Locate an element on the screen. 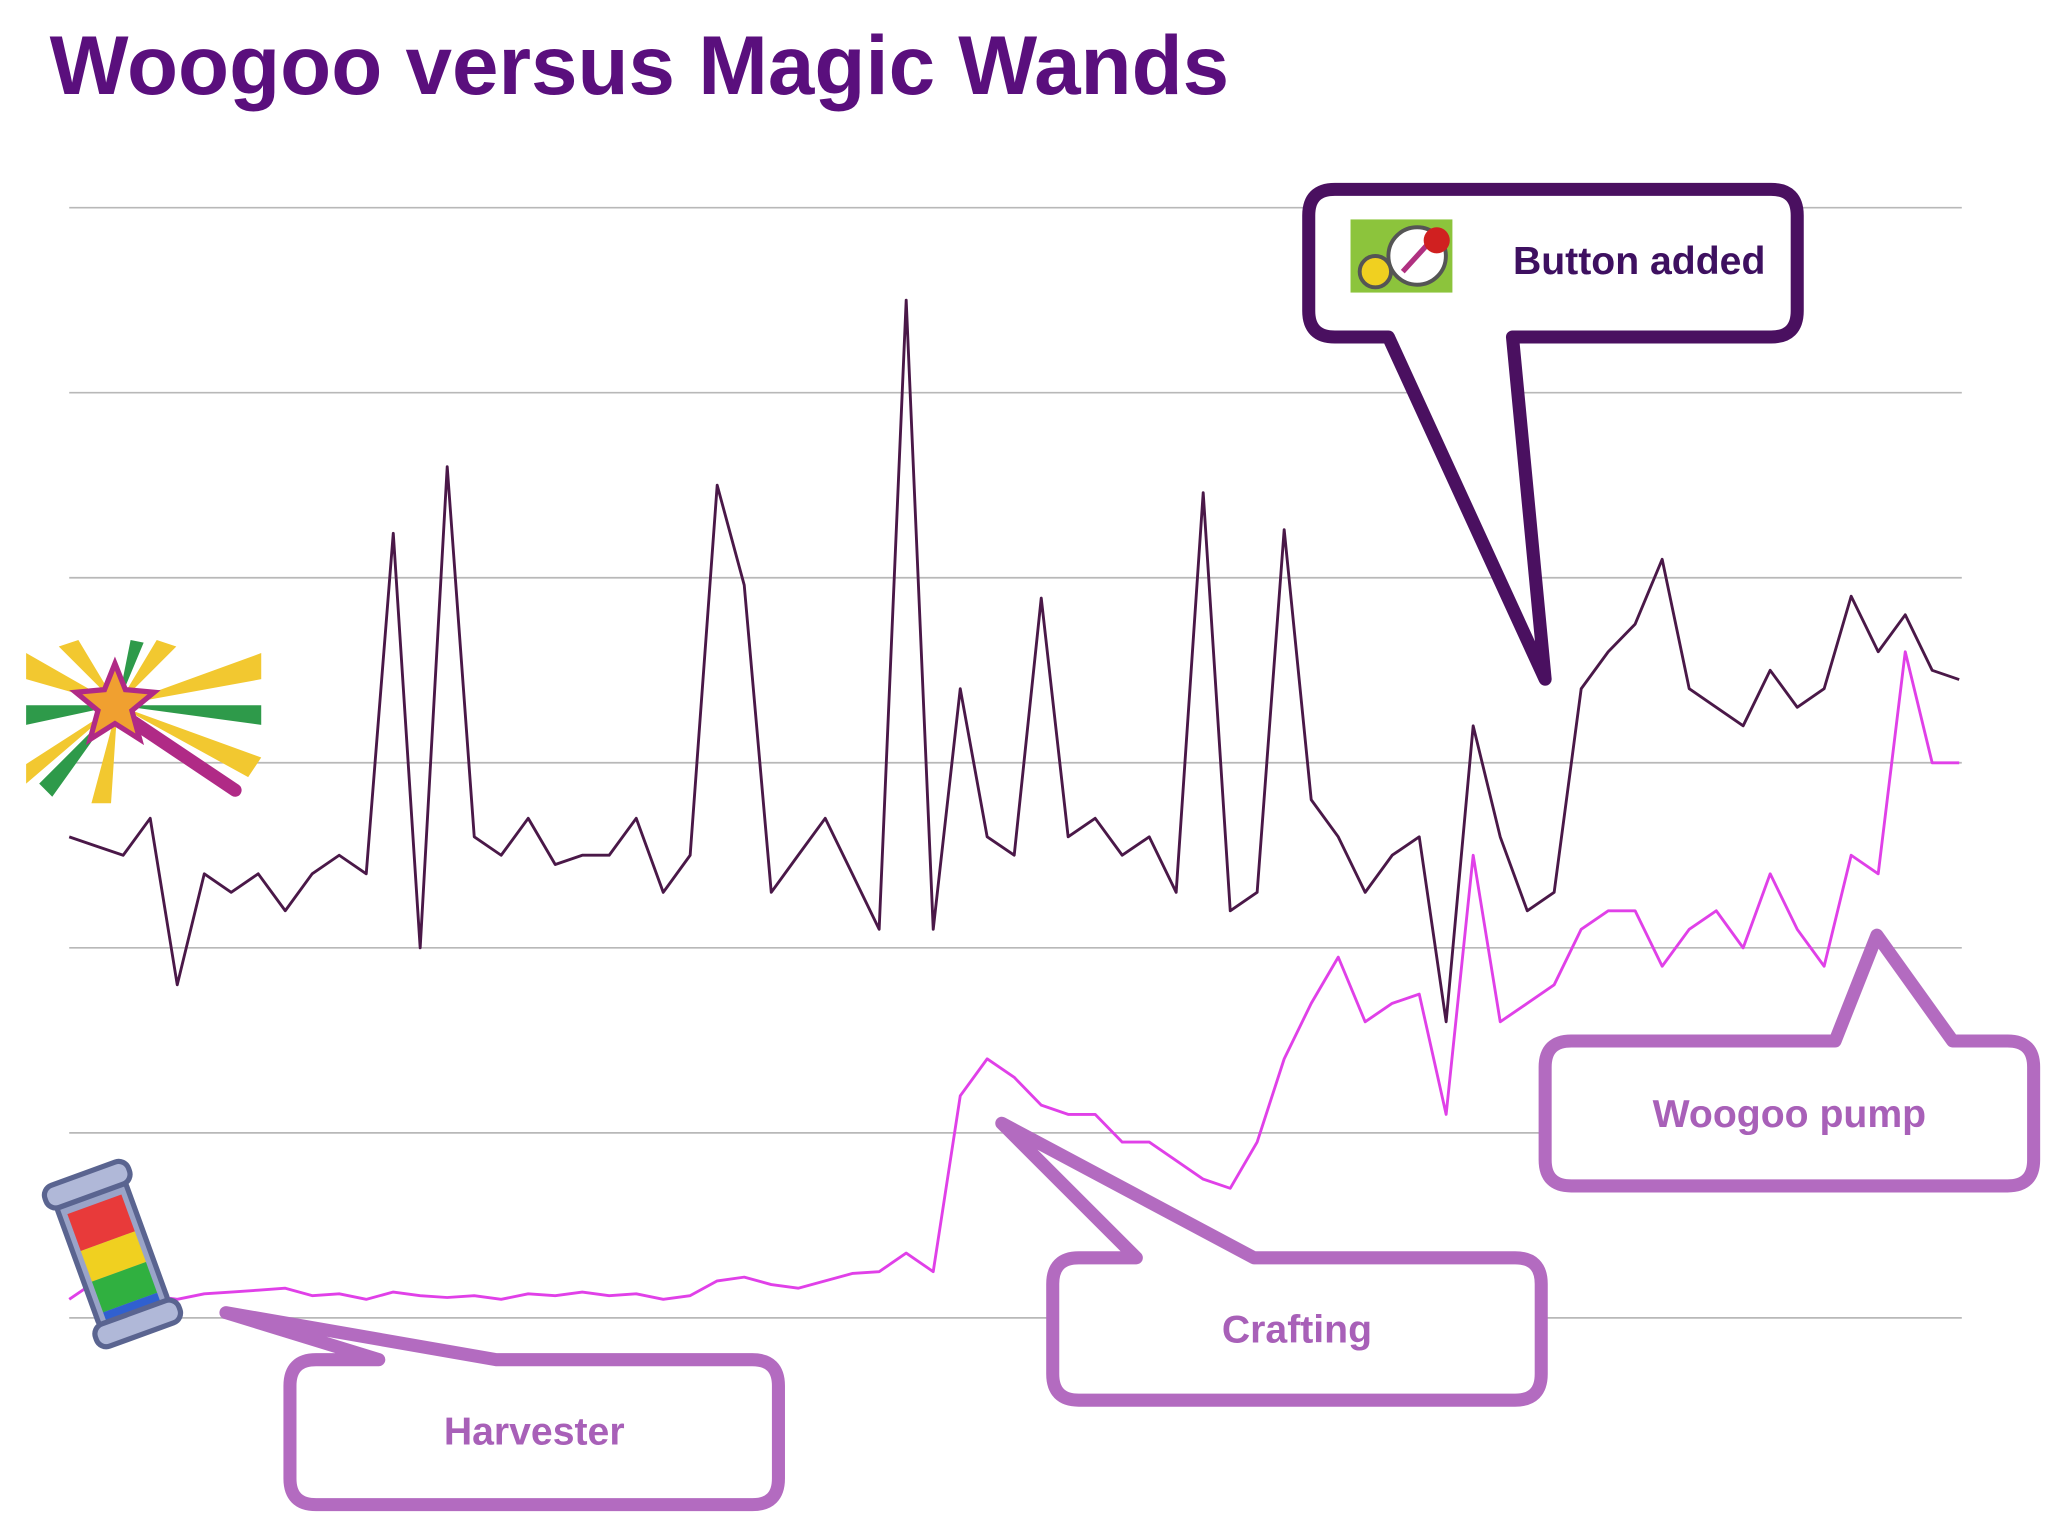 This screenshot has height=1536, width=2048. tube-icon is located at coordinates (112, 1254).